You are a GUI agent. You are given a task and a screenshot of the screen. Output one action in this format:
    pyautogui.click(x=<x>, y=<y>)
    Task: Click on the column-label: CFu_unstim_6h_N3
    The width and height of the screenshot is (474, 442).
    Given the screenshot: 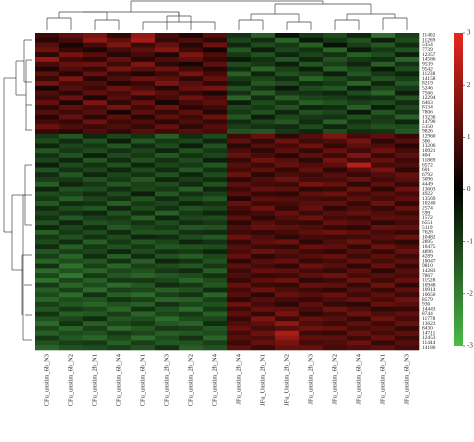 What is the action you would take?
    pyautogui.click(x=46, y=380)
    